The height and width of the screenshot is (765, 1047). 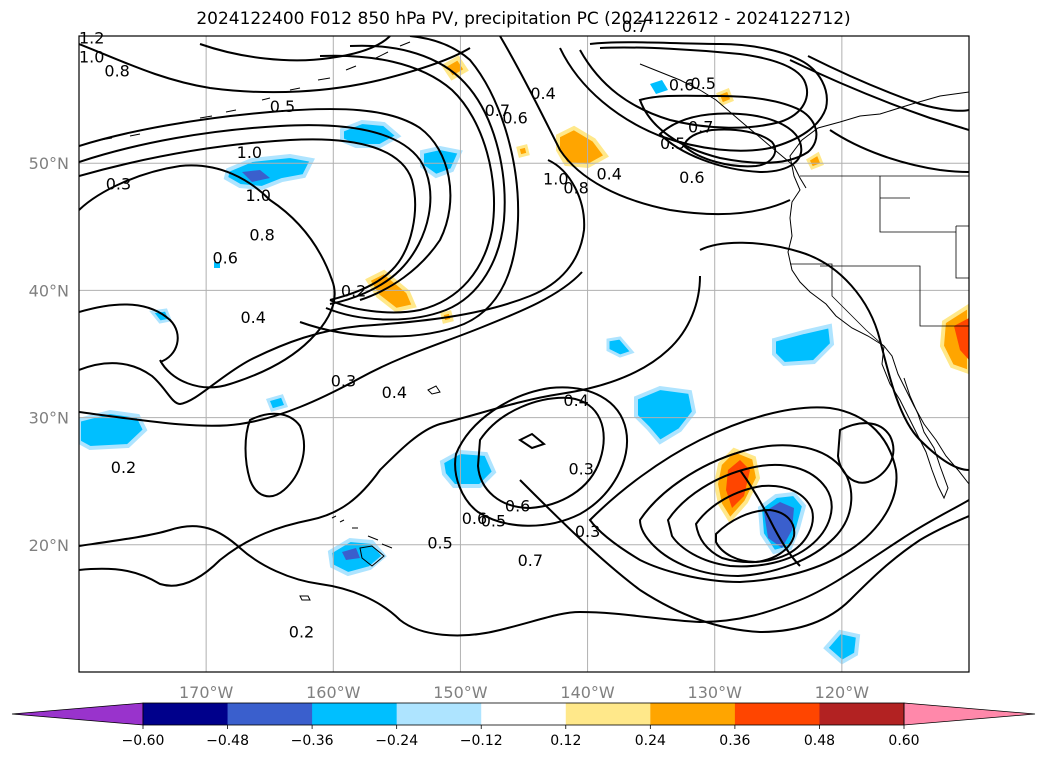 I want to click on california-nevada-border, so click(x=837, y=305).